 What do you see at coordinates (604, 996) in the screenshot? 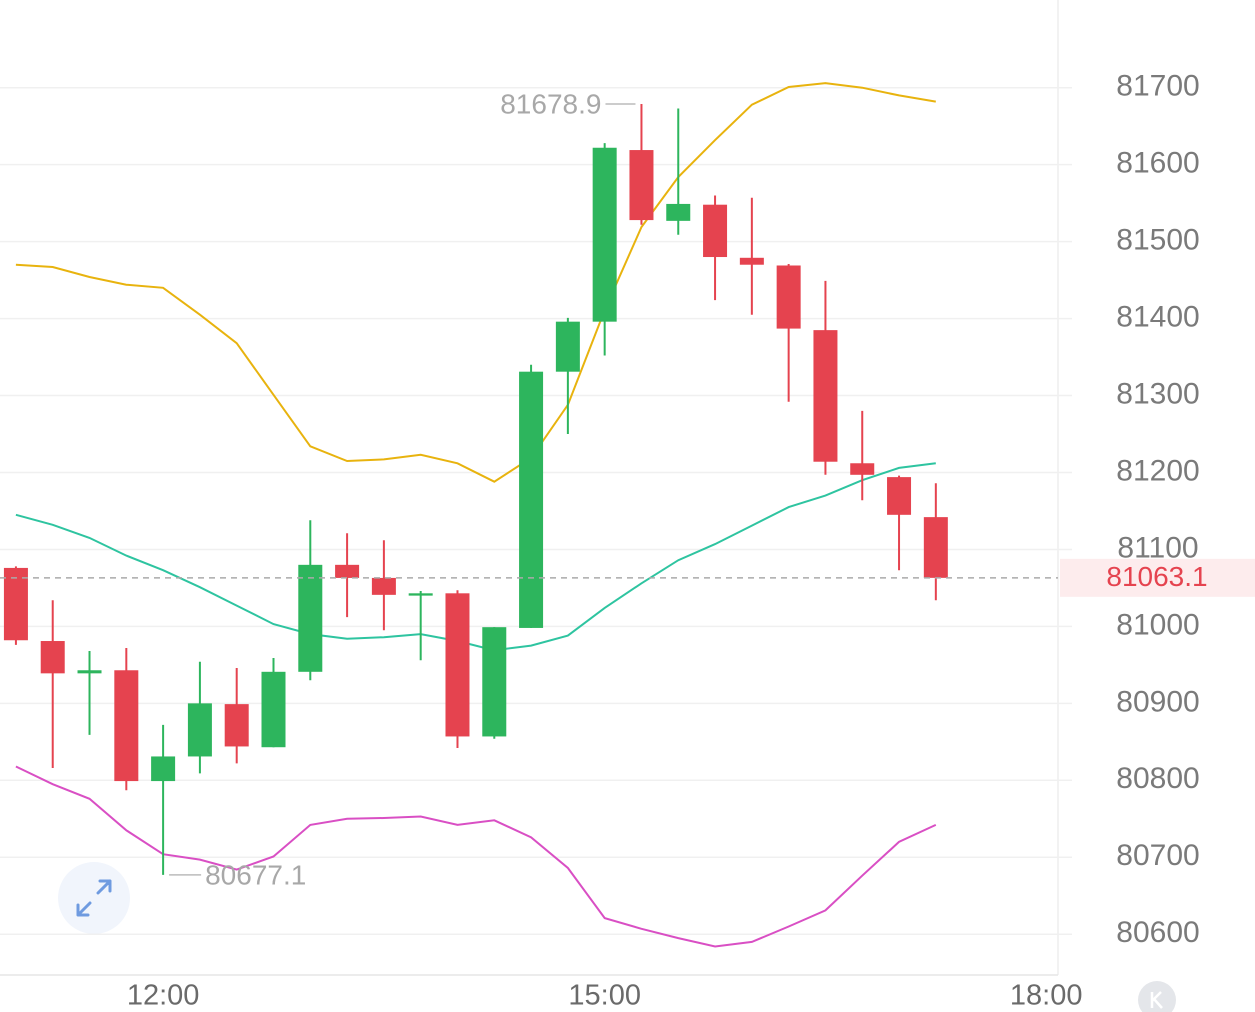
I see `x-tick-label: 15:00` at bounding box center [604, 996].